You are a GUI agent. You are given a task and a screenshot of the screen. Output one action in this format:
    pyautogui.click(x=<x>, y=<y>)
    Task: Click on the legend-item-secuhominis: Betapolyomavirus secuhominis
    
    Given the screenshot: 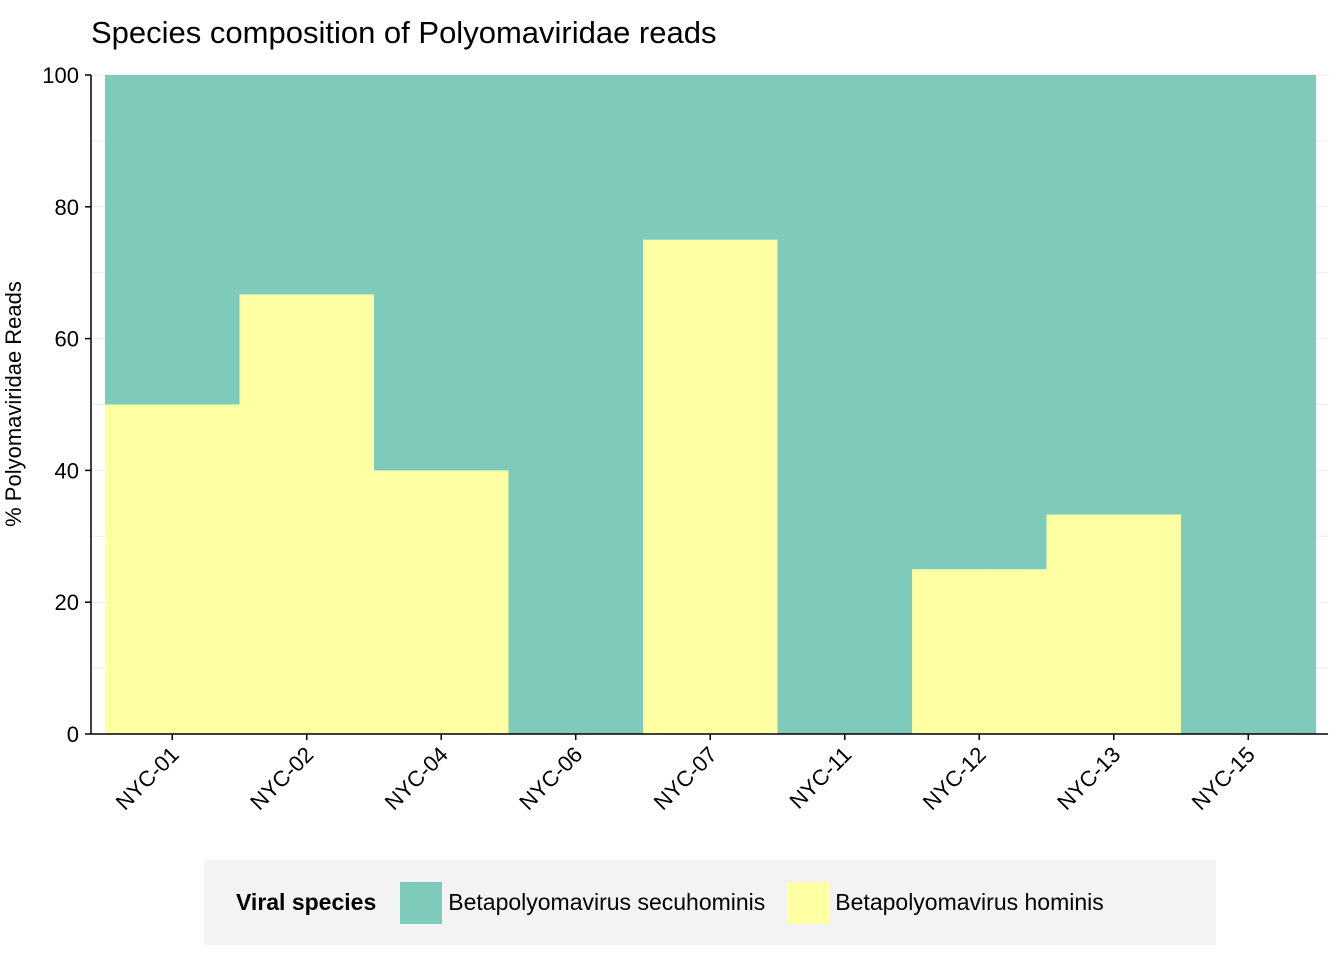 What is the action you would take?
    pyautogui.click(x=583, y=902)
    